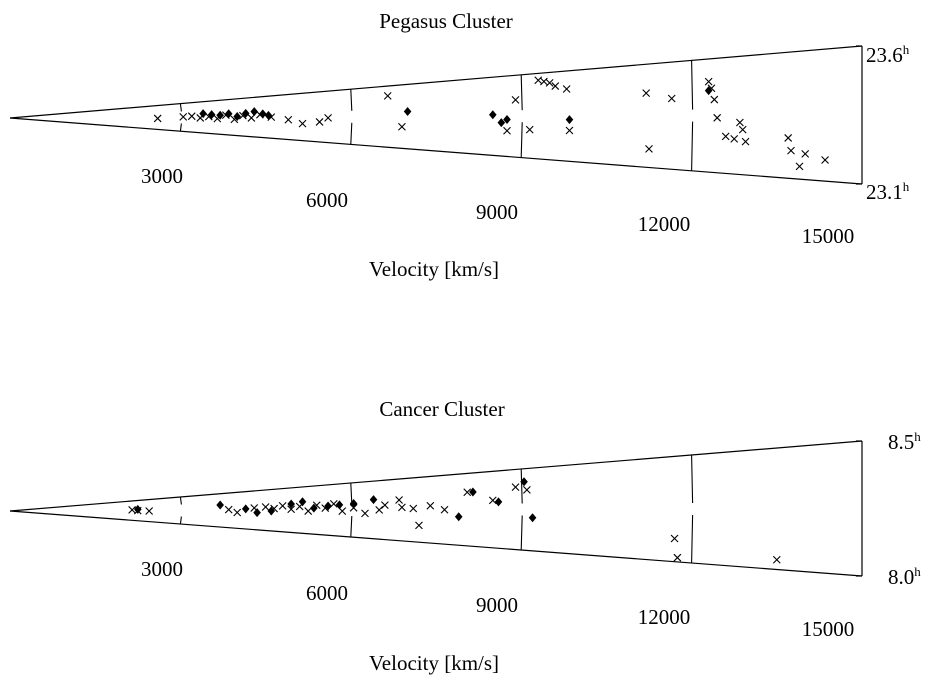 The height and width of the screenshot is (684, 939). Describe the element at coordinates (904, 441) in the screenshot. I see `cancer-ra-label-top: 8.5h` at that location.